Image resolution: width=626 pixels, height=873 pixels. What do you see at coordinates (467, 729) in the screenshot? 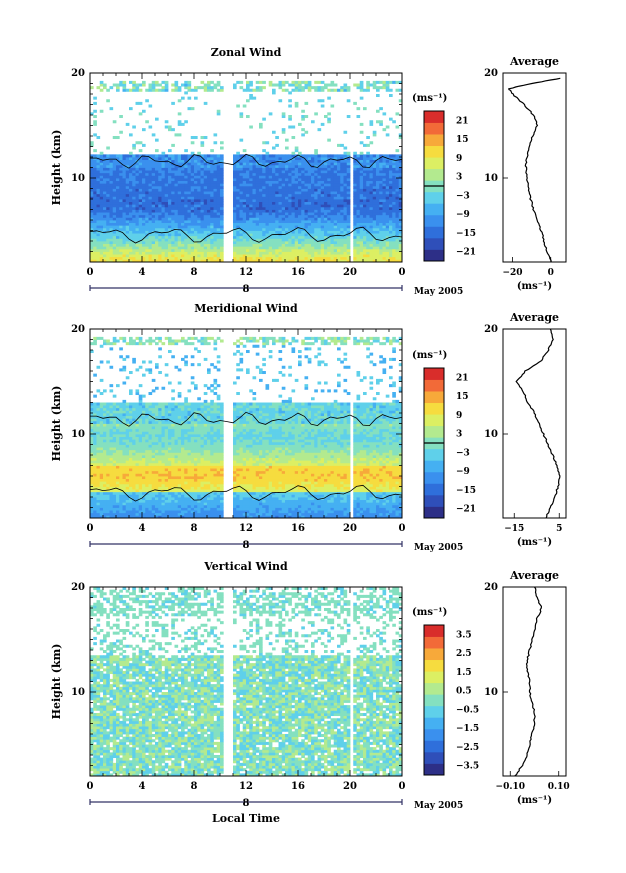
I see `colorbar-tick-label: −1.5` at bounding box center [467, 729].